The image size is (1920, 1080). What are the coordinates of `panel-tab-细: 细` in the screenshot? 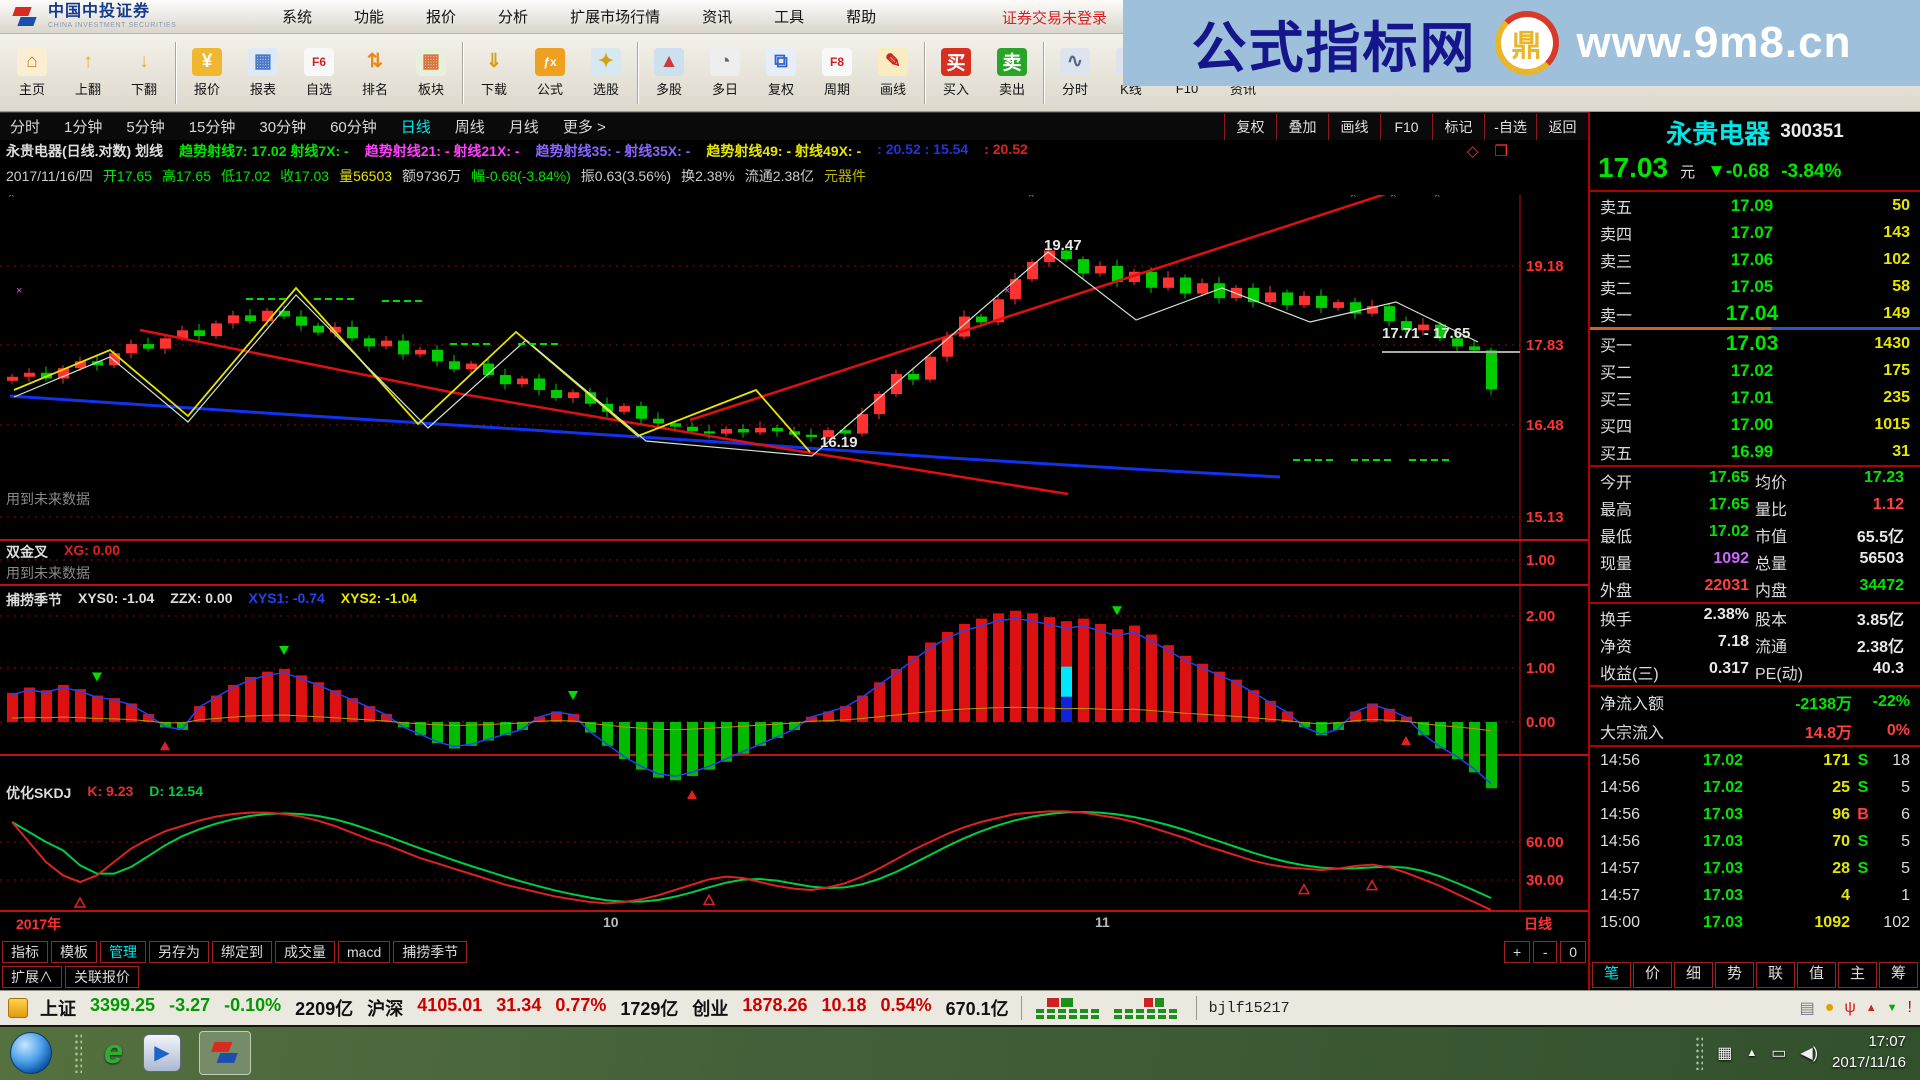 It's located at (1693, 975).